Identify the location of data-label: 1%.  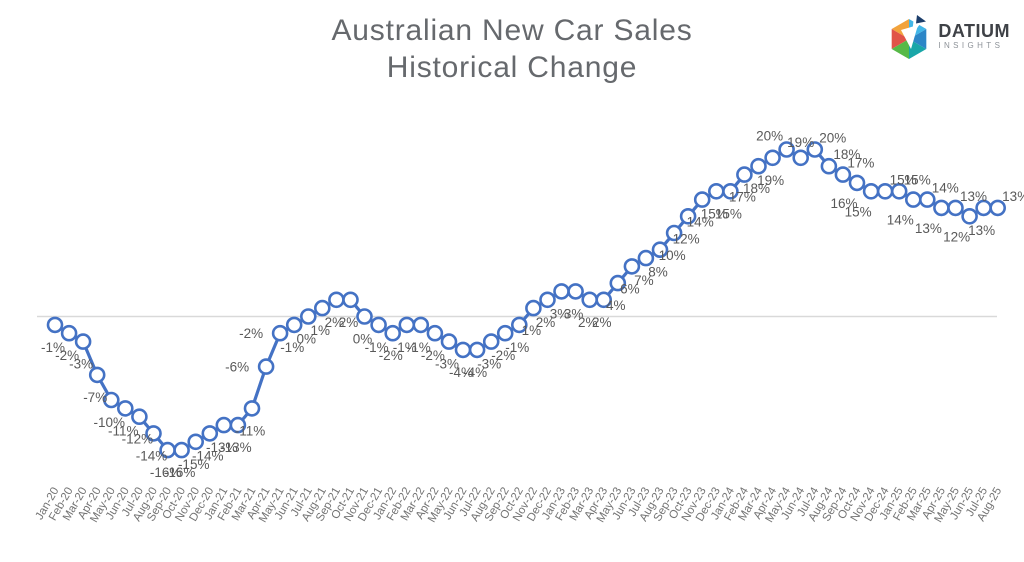
(532, 330).